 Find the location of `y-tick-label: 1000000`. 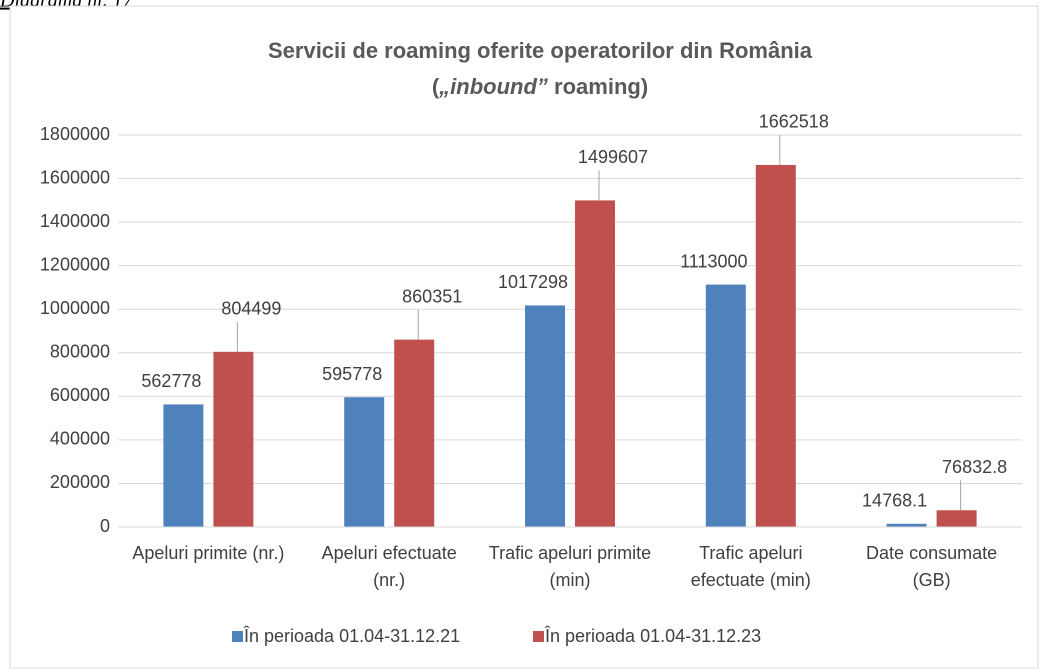

y-tick-label: 1000000 is located at coordinates (75, 308).